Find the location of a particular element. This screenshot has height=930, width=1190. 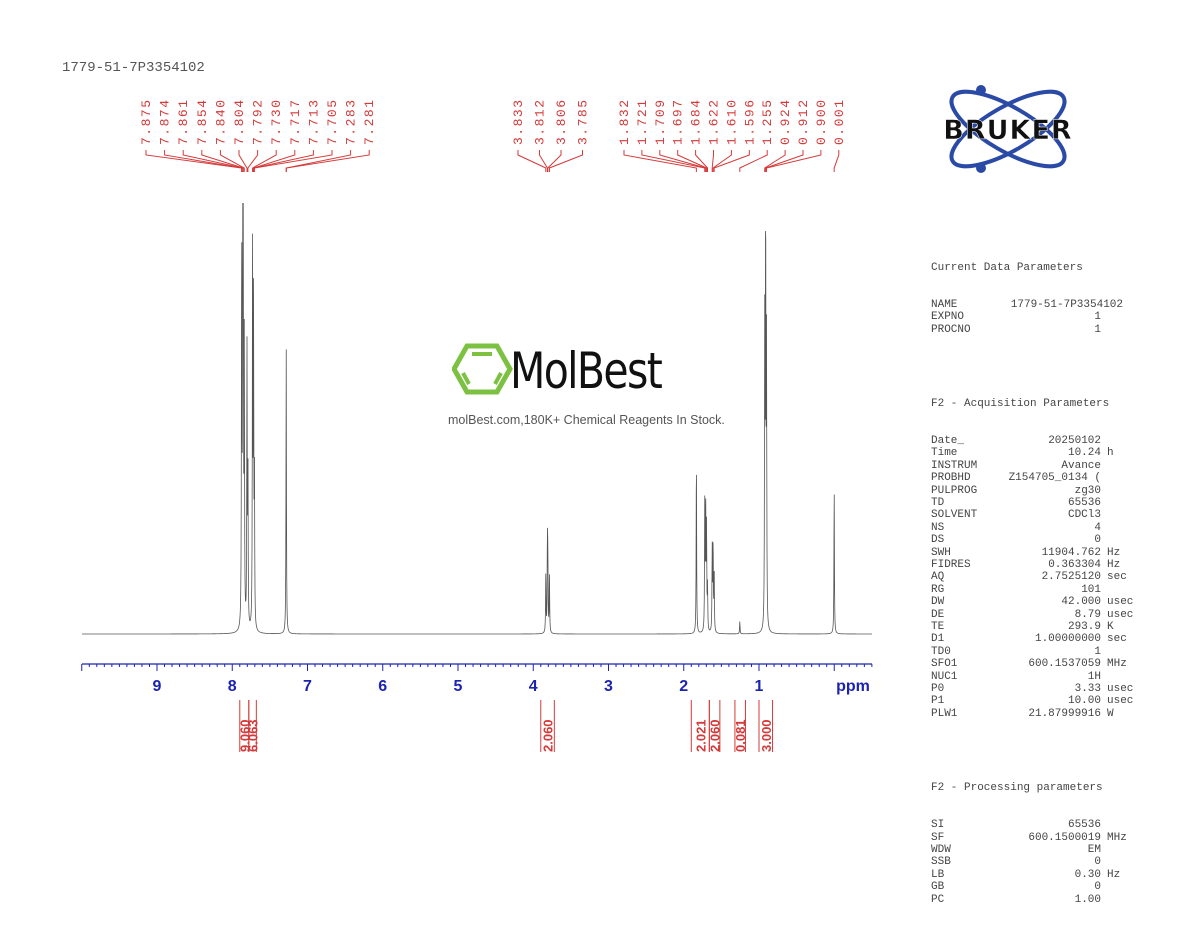

svg-text: 7.875 is located at coordinates (146, 121).